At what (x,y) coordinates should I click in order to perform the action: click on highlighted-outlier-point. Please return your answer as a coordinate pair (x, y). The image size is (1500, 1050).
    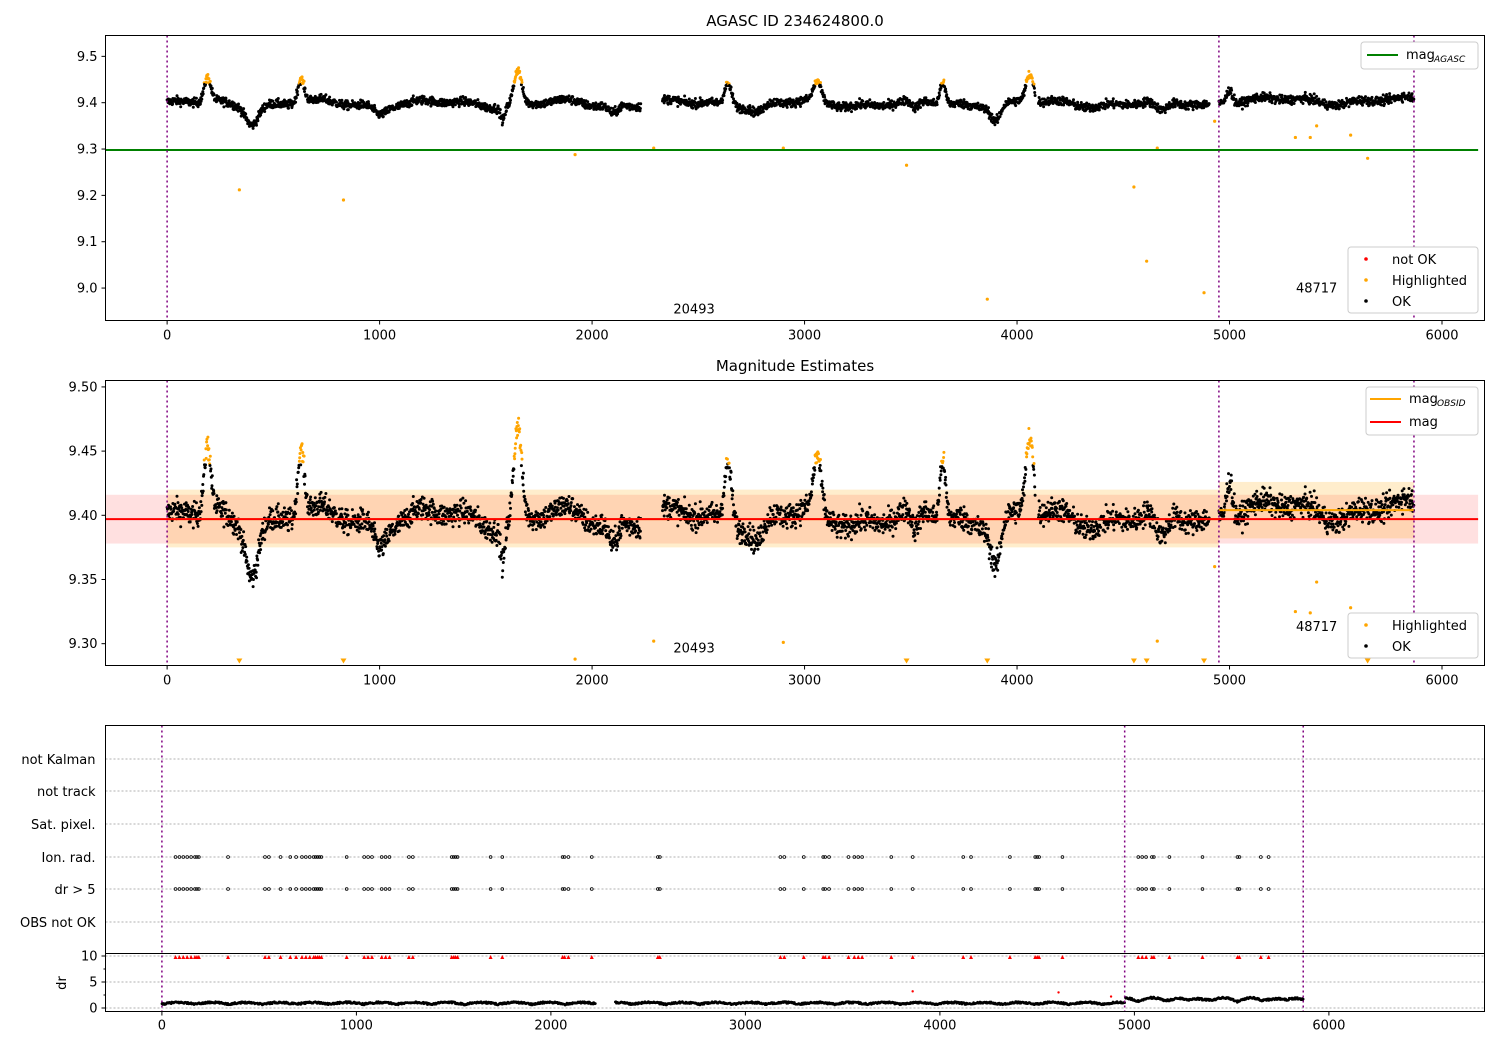
    Looking at the image, I should click on (1147, 261).